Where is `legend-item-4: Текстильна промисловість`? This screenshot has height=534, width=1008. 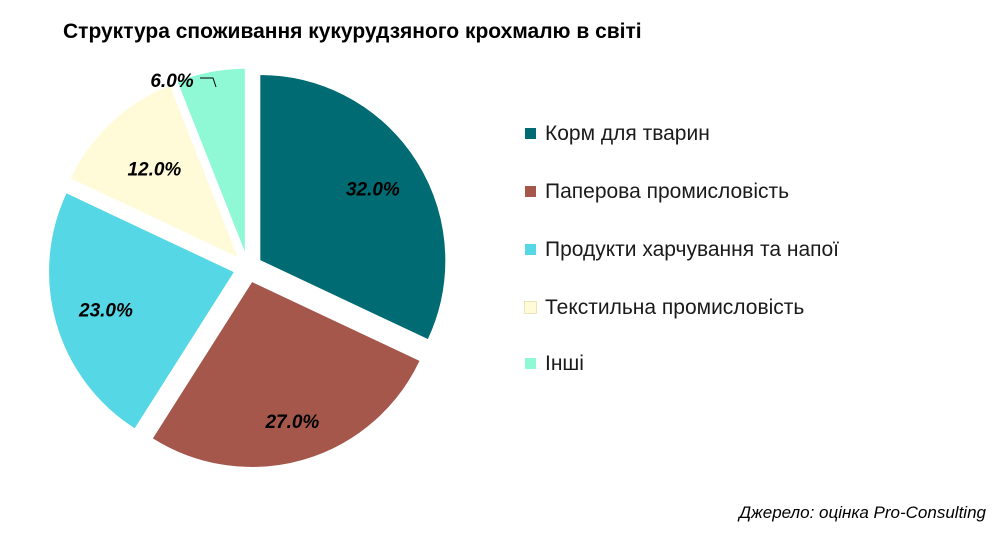 legend-item-4: Текстильна промисловість is located at coordinates (694, 307).